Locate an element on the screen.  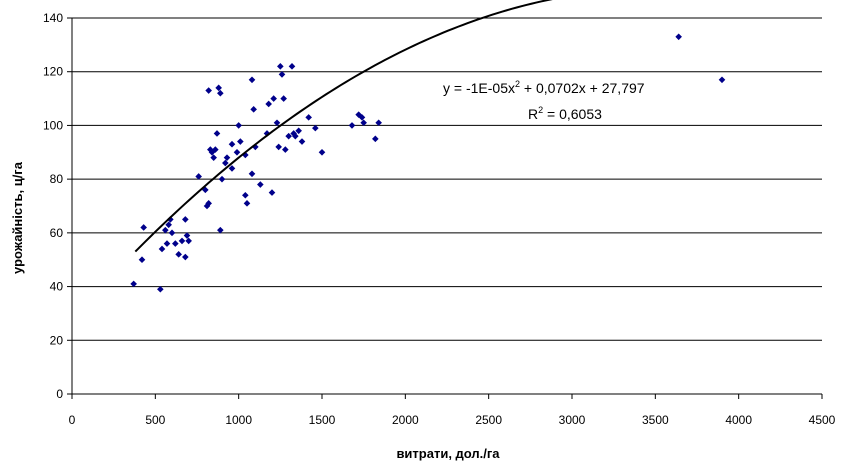
equation-prefix: y = -1E-05x is located at coordinates (479, 88).